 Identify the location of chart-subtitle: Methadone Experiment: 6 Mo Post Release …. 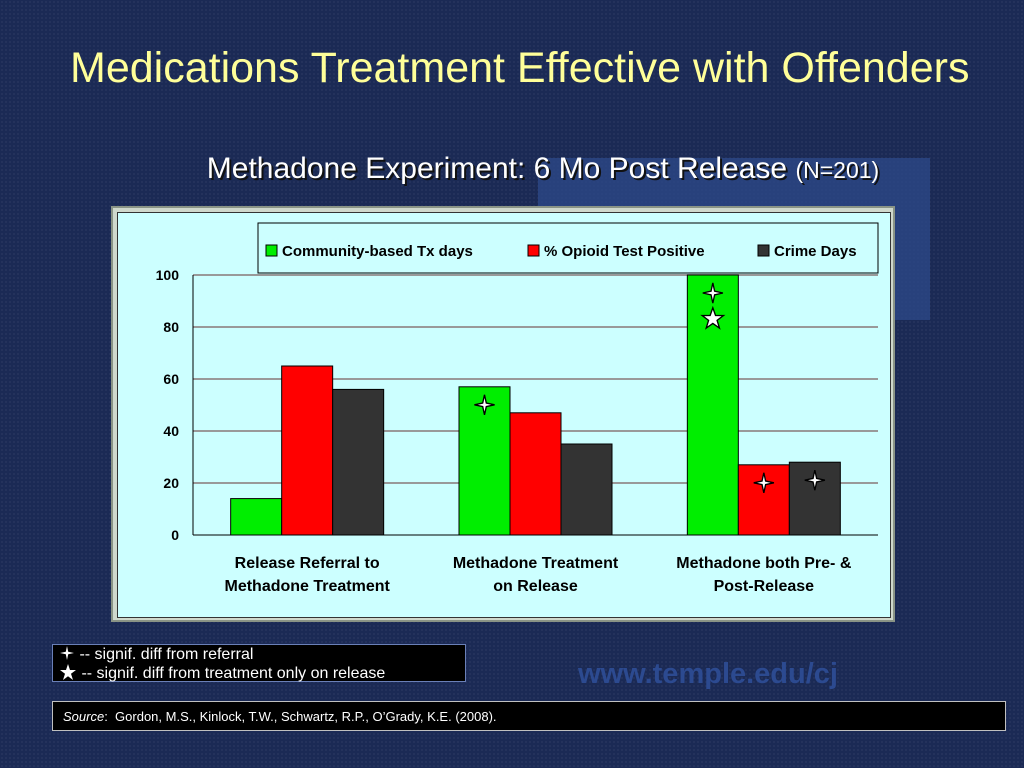
(512, 169).